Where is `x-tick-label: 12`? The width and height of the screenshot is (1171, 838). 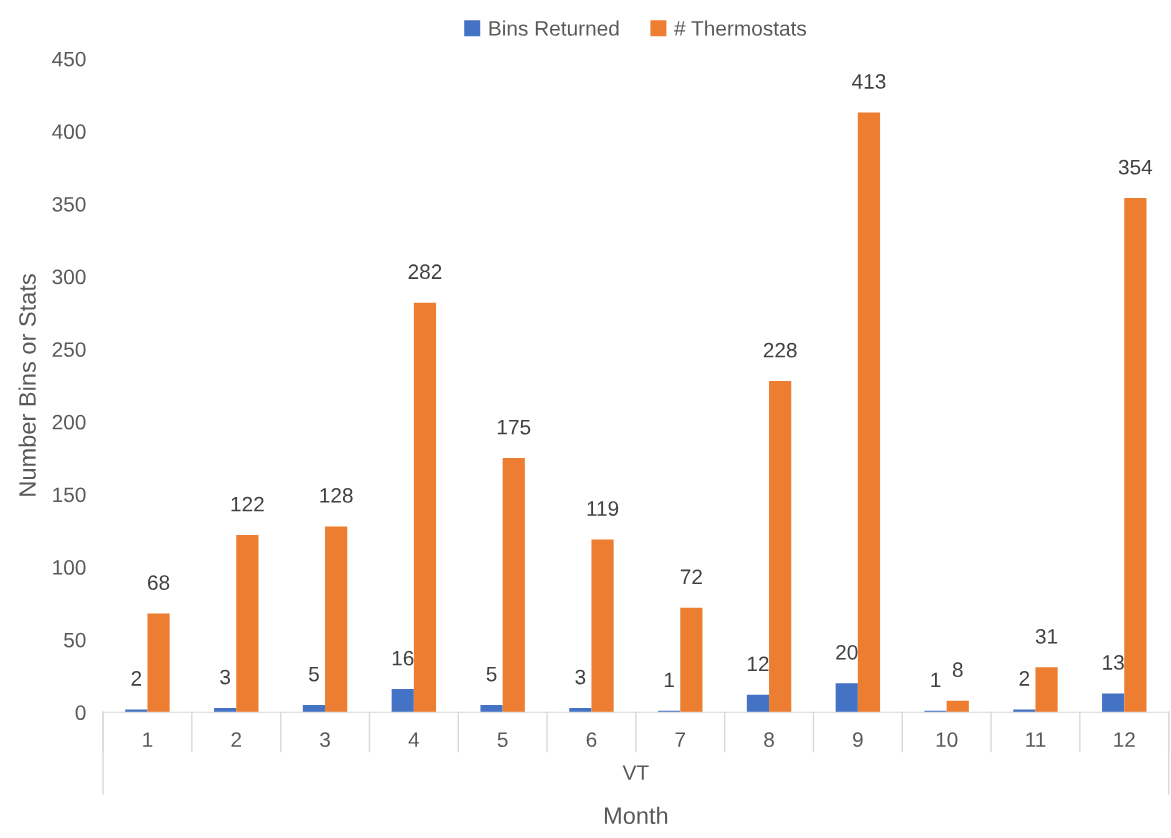 x-tick-label: 12 is located at coordinates (1124, 739).